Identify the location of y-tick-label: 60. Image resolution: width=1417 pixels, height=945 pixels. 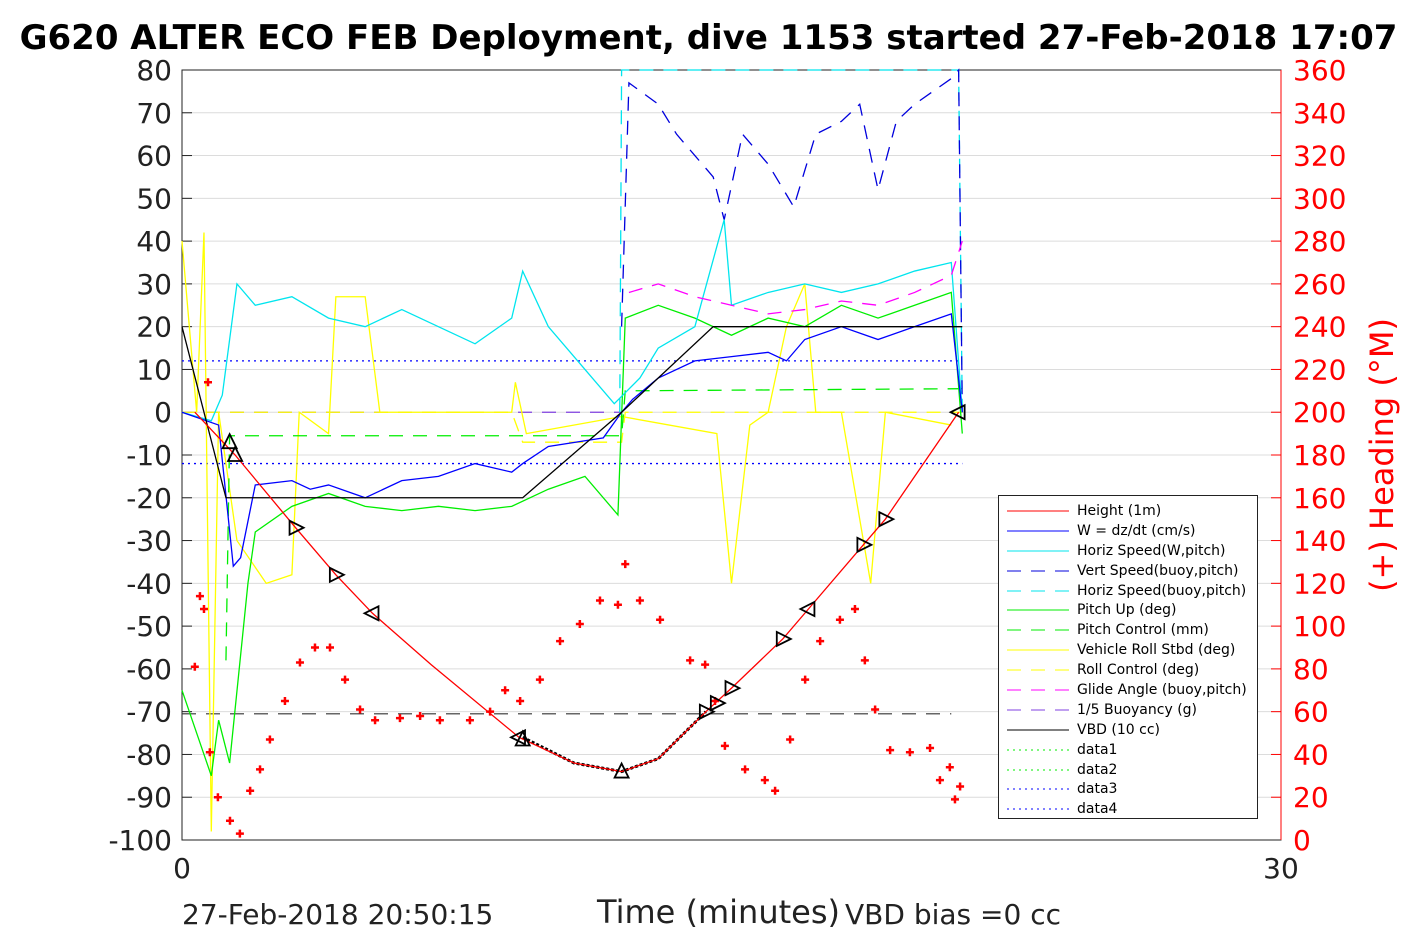
(154, 156).